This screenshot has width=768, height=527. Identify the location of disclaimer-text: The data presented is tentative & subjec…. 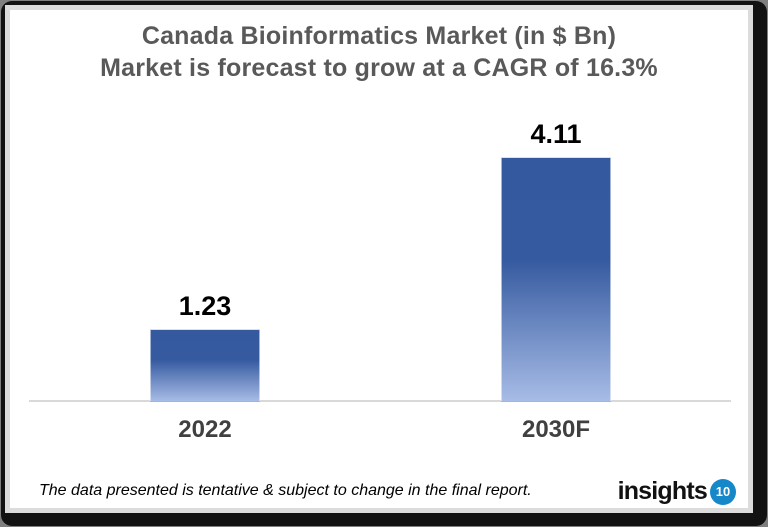
(285, 490).